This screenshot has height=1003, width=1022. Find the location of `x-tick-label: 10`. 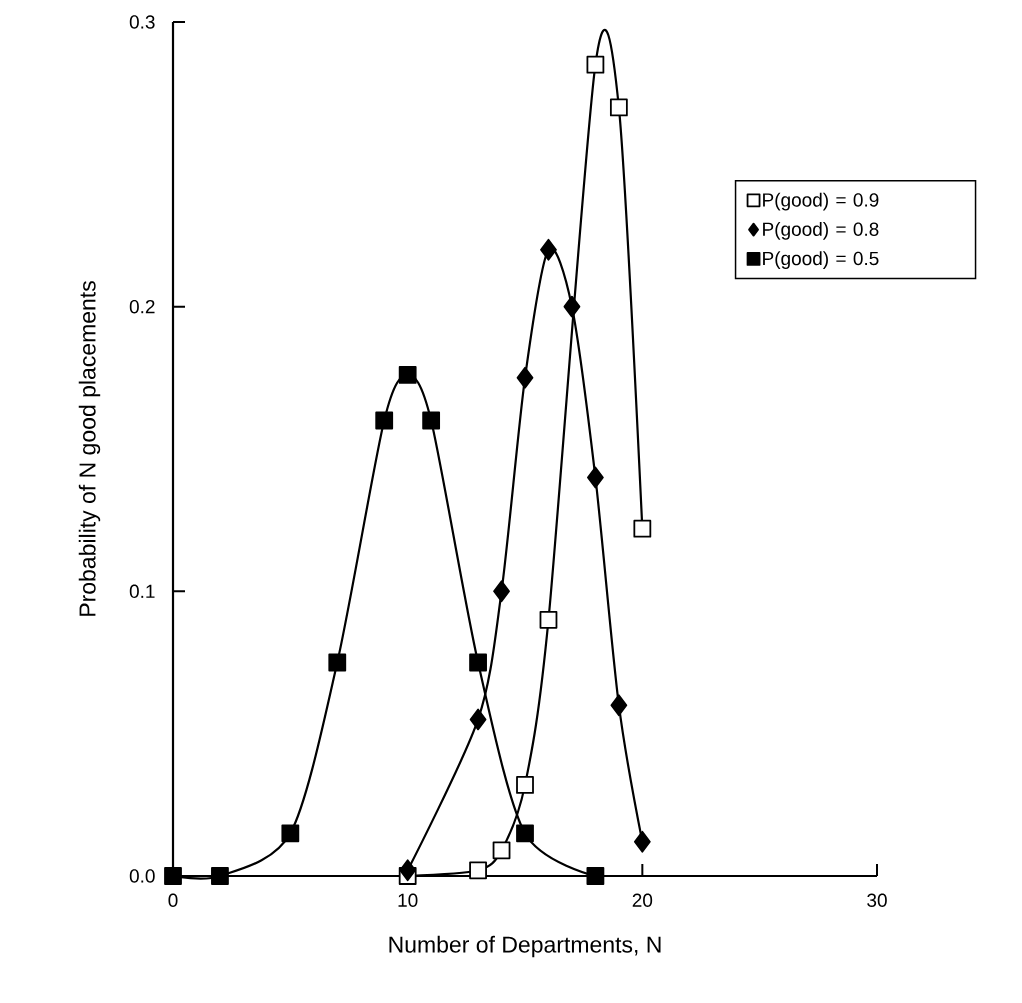

x-tick-label: 10 is located at coordinates (408, 900).